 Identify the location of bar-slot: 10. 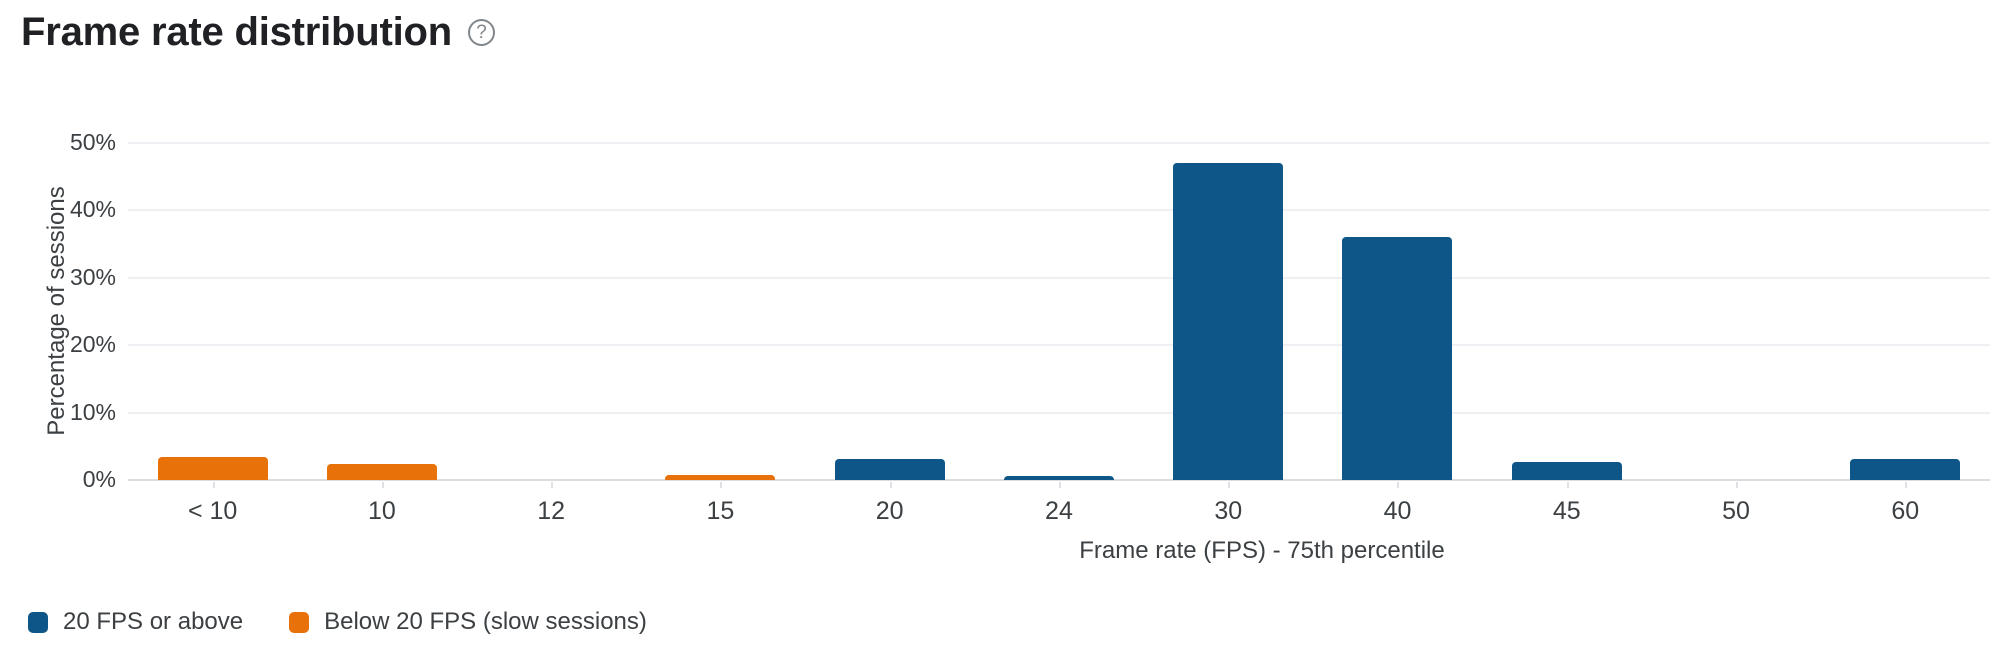
(381, 334).